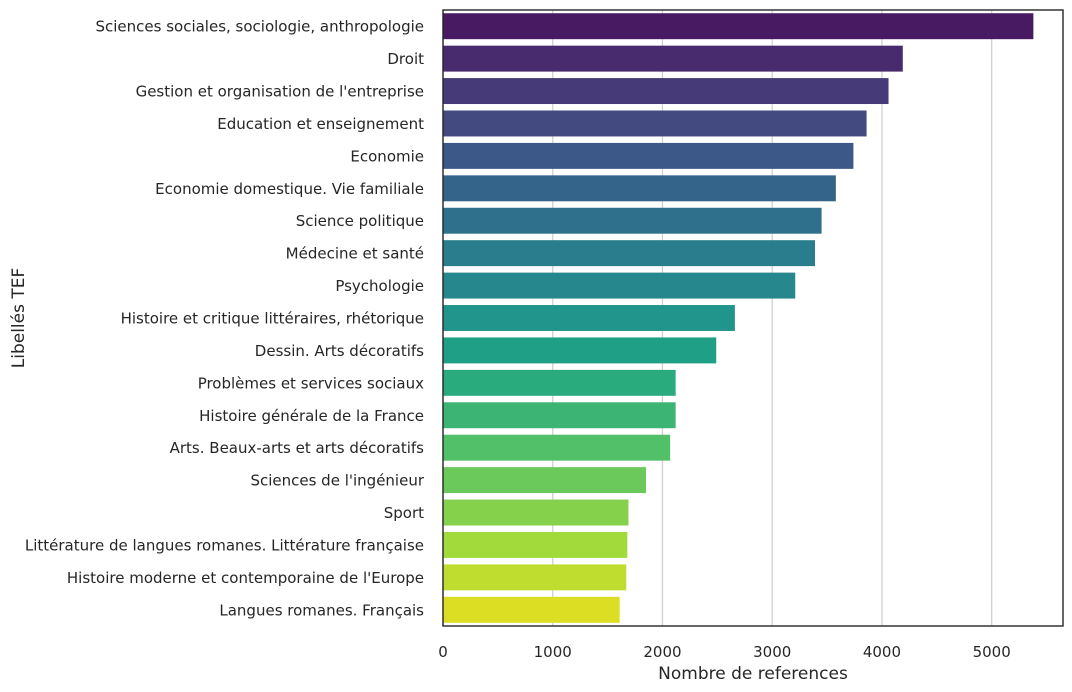 Image resolution: width=1072 pixels, height=692 pixels. I want to click on x-tick-label: 2000, so click(662, 652).